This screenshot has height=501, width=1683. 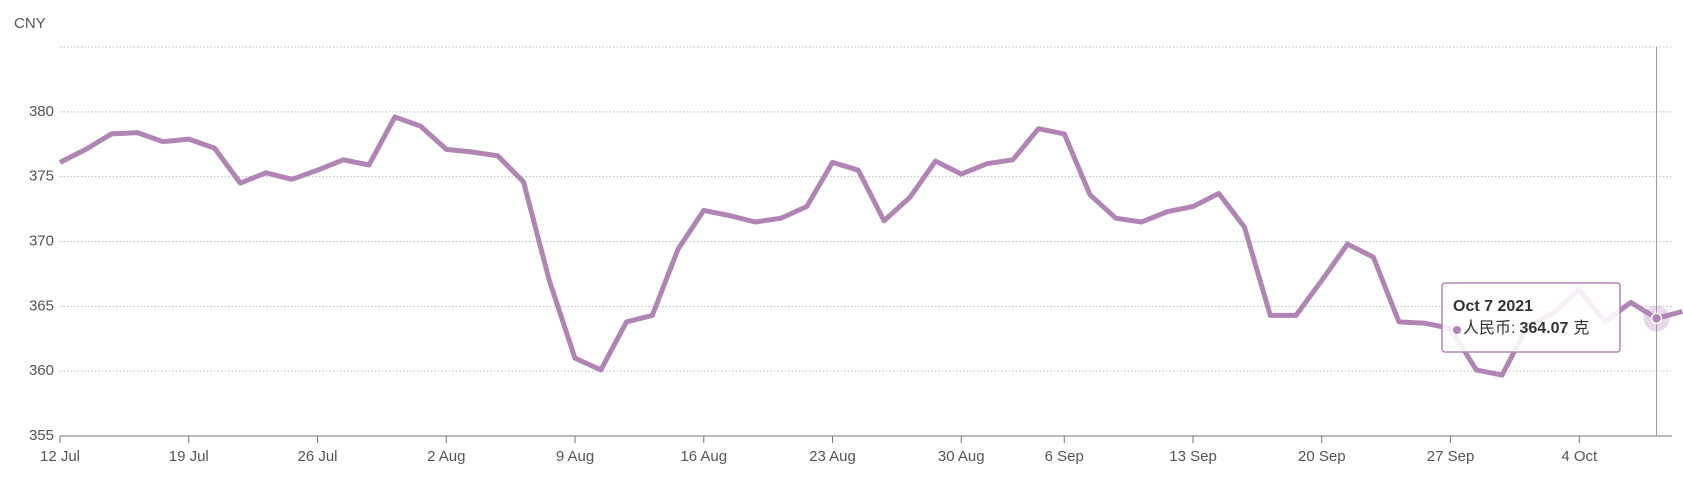 I want to click on x-tick-label: 16 Aug, so click(x=703, y=456).